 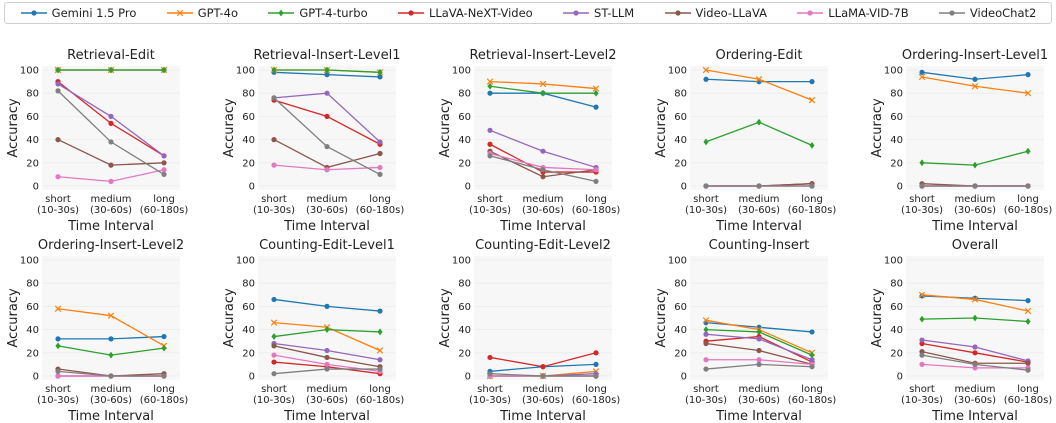 What do you see at coordinates (78, 13) in the screenshot?
I see `legend-item-gemini-1-5-pro: Gemini 1.5 Pro` at bounding box center [78, 13].